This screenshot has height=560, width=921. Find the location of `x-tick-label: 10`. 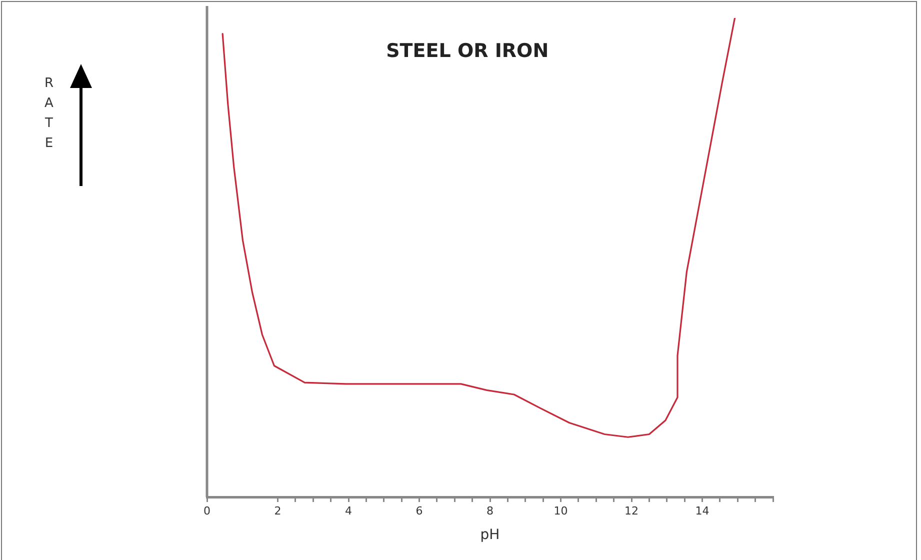

x-tick-label: 10 is located at coordinates (561, 511).